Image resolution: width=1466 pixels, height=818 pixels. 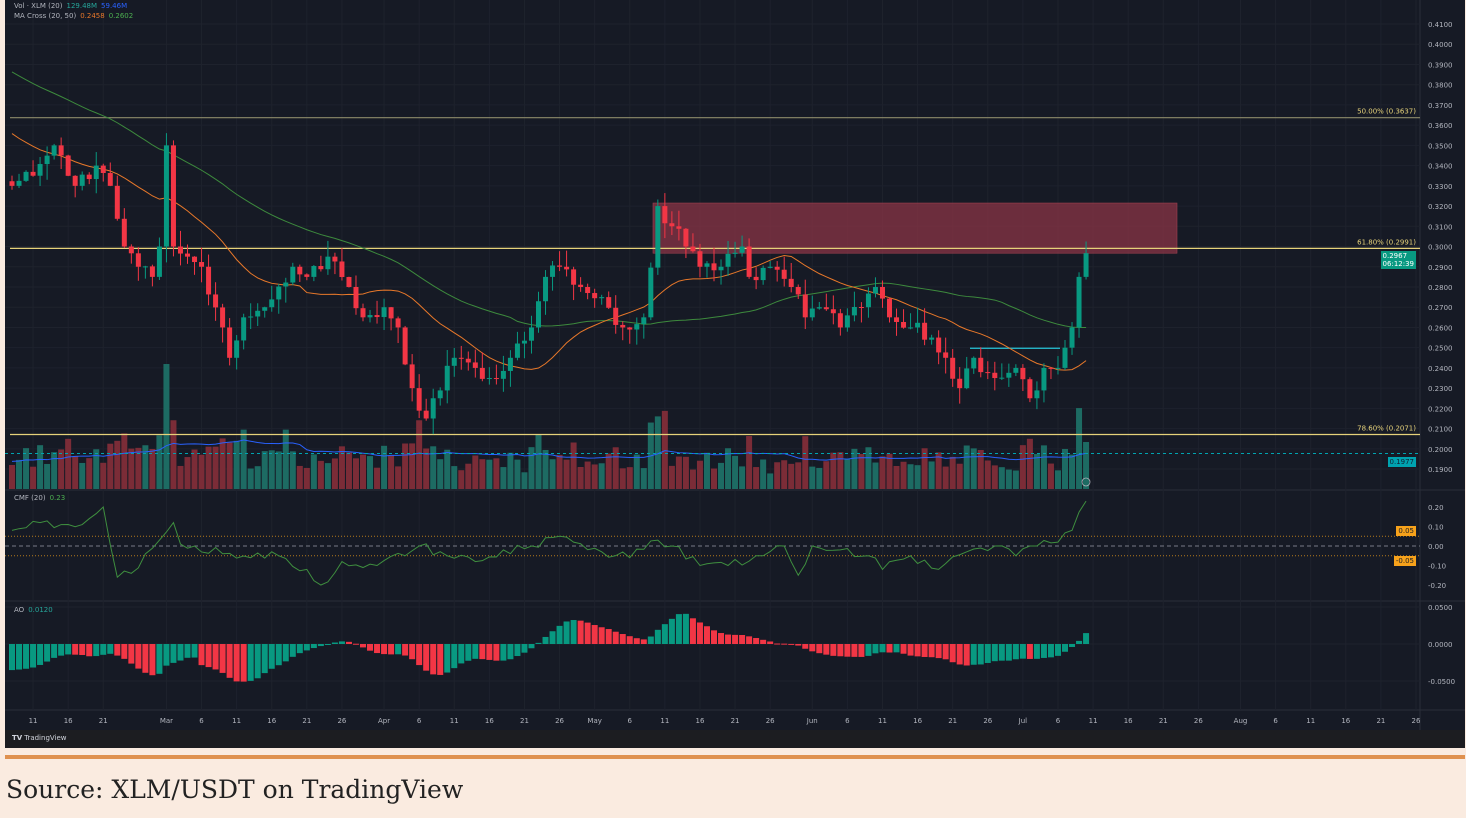 What do you see at coordinates (1440, 187) in the screenshot?
I see `price-axis-label: 0.3300` at bounding box center [1440, 187].